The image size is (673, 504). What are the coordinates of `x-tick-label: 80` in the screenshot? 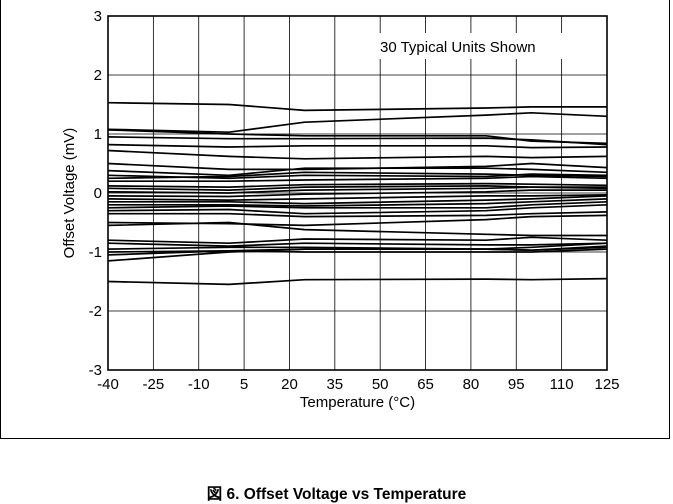 It's located at (471, 384).